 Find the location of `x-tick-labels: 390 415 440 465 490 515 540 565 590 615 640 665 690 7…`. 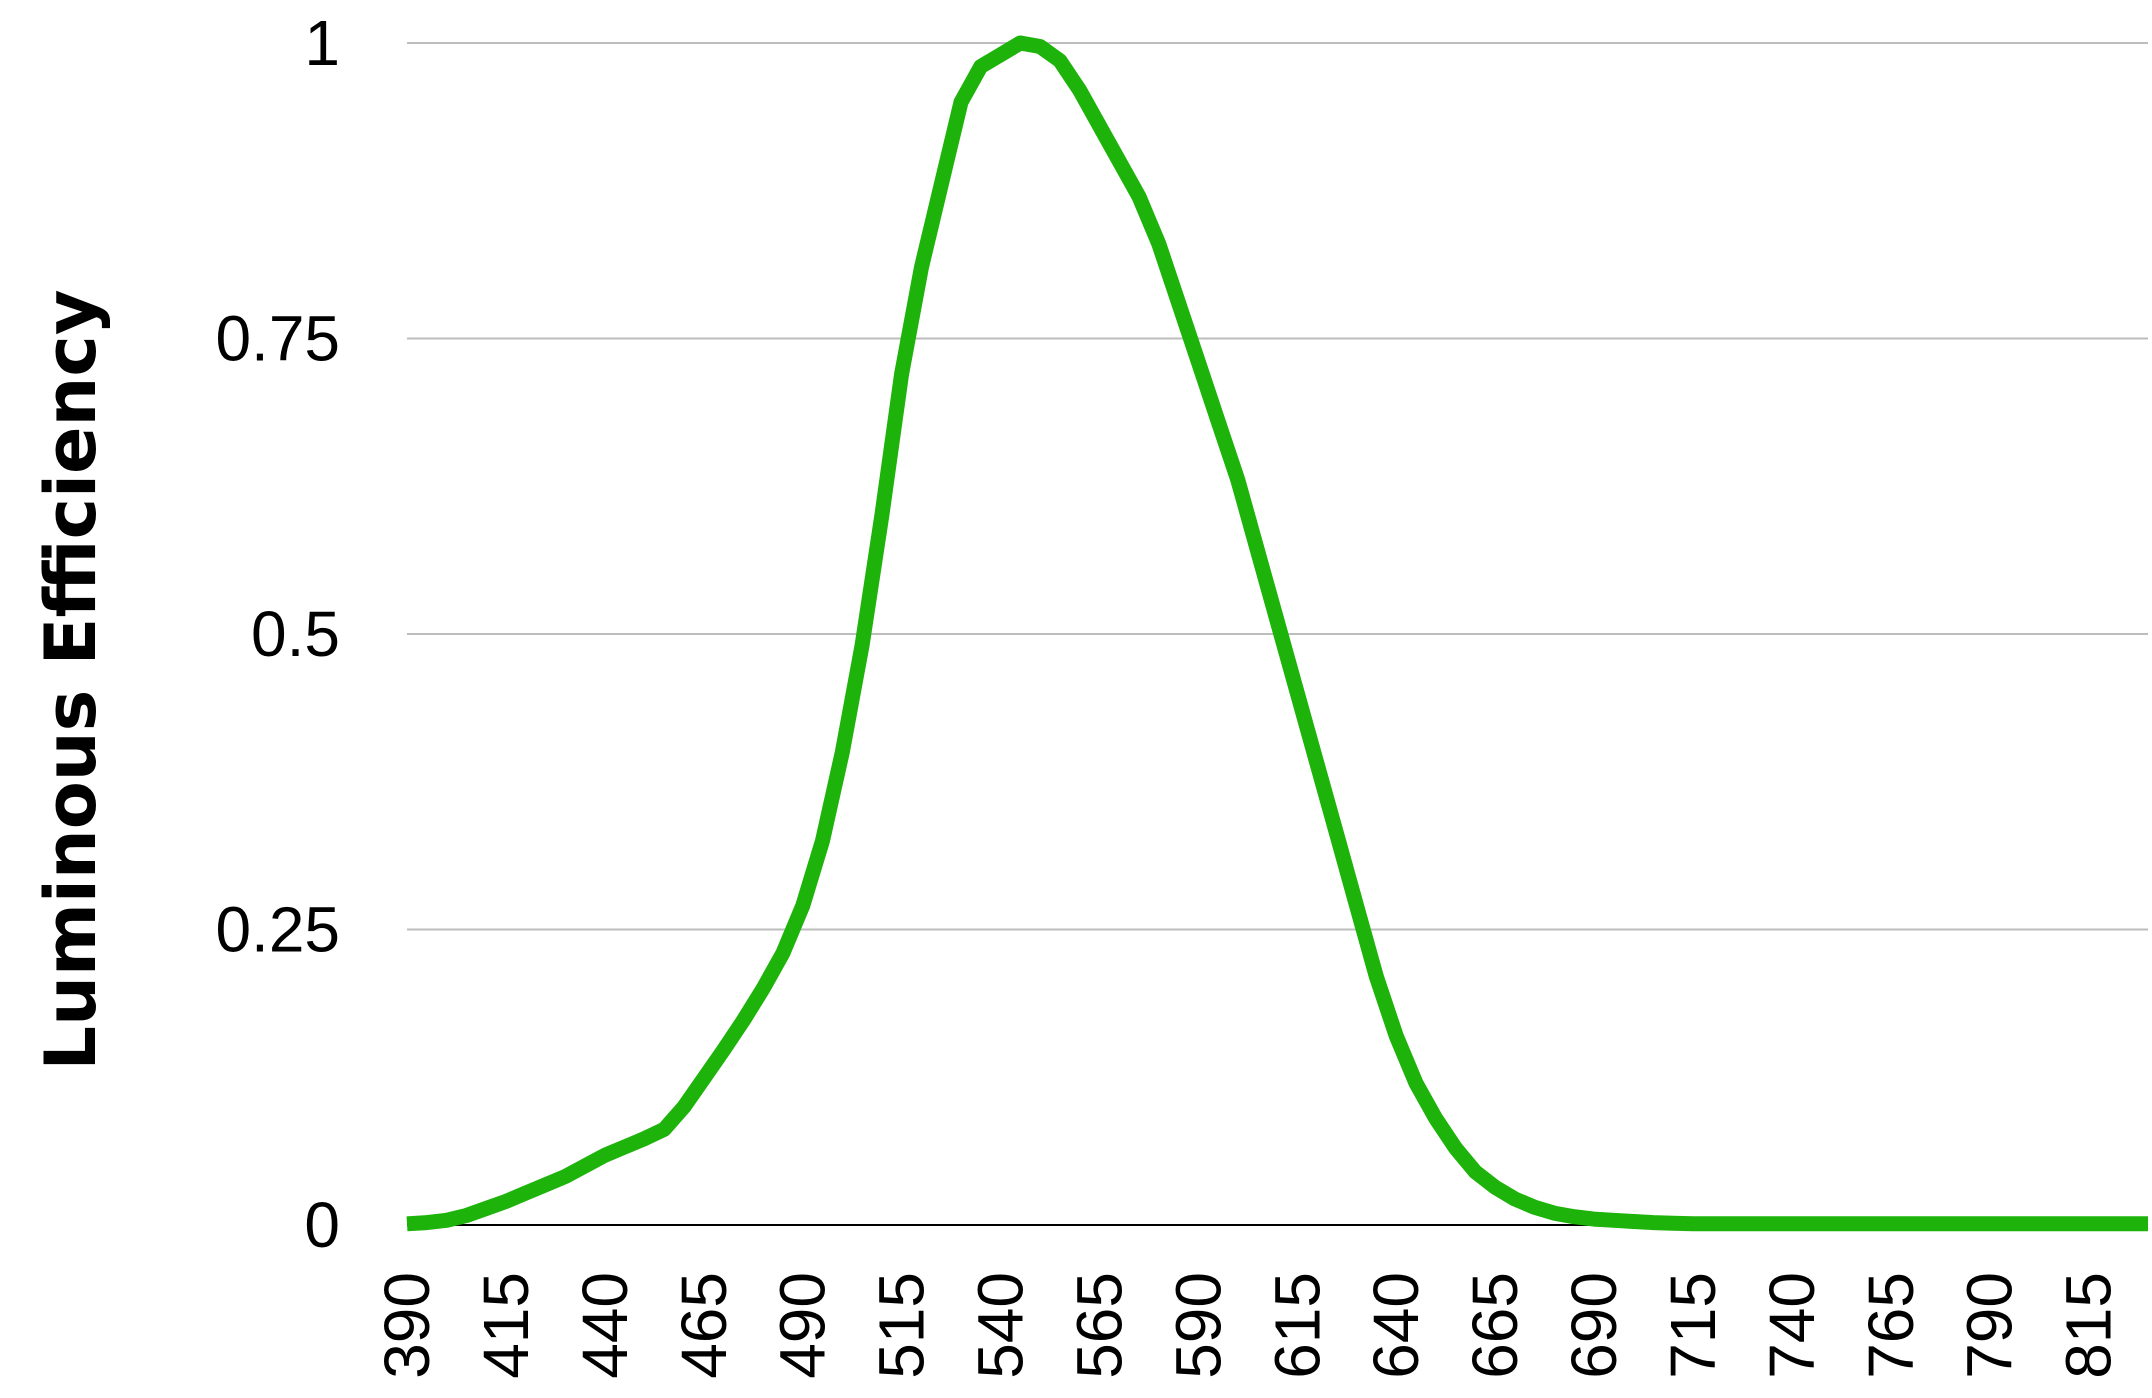

x-tick-labels: 390 415 440 465 490 515 540 565 590 615 640 665 690 7… is located at coordinates (1248, 1325).